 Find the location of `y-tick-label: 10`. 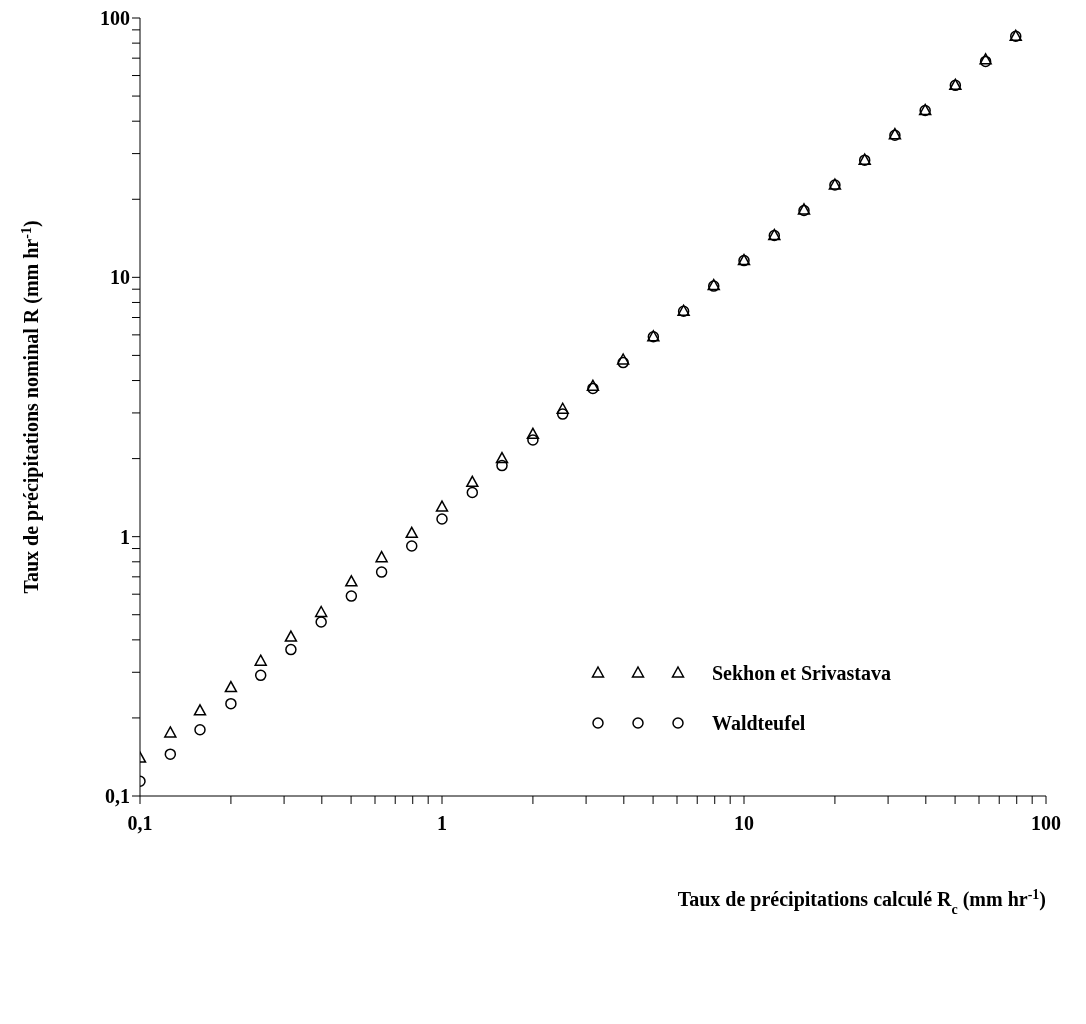

y-tick-label: 10 is located at coordinates (120, 277).